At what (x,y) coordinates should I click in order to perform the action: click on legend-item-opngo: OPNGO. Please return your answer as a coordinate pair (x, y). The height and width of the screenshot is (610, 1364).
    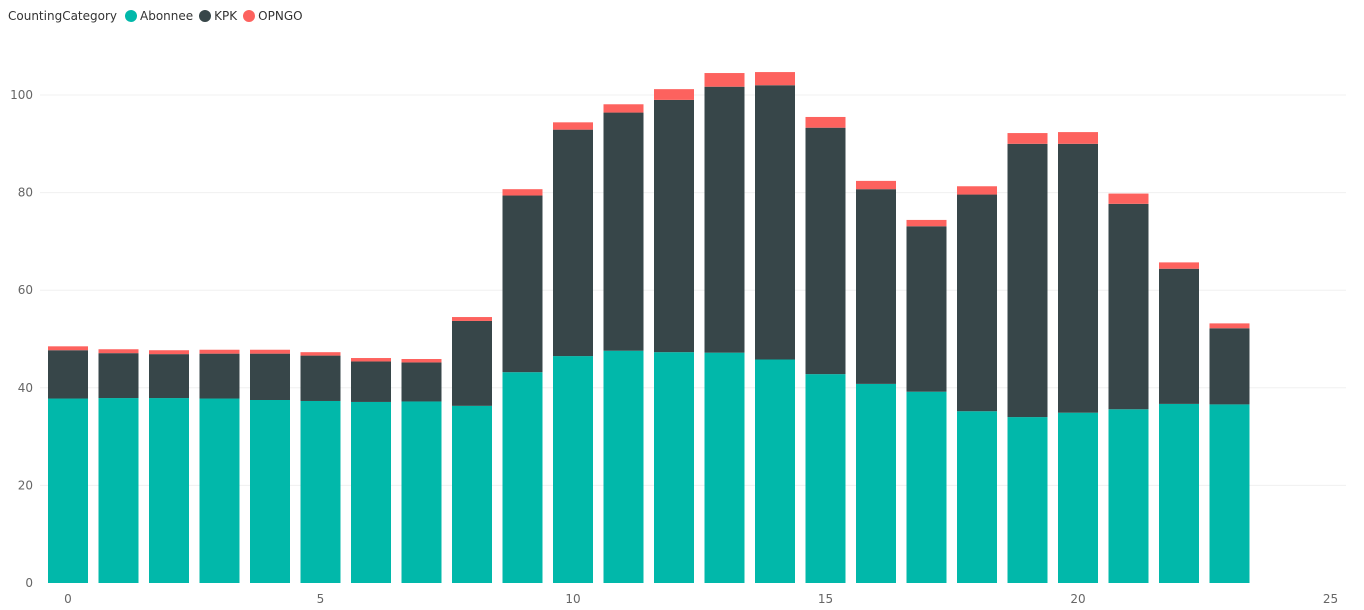
    Looking at the image, I should click on (273, 16).